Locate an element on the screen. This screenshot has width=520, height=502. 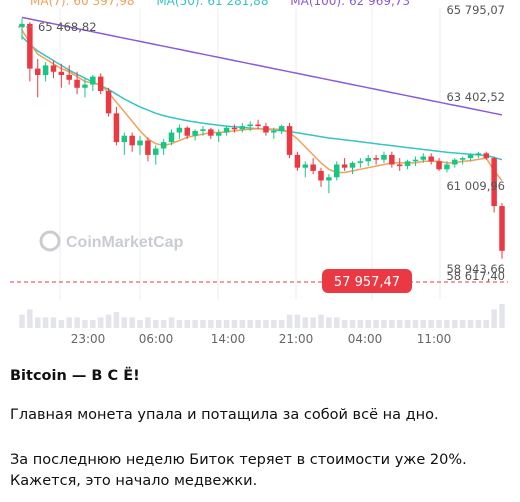
price-label: 61 009,96 is located at coordinates (475, 186).